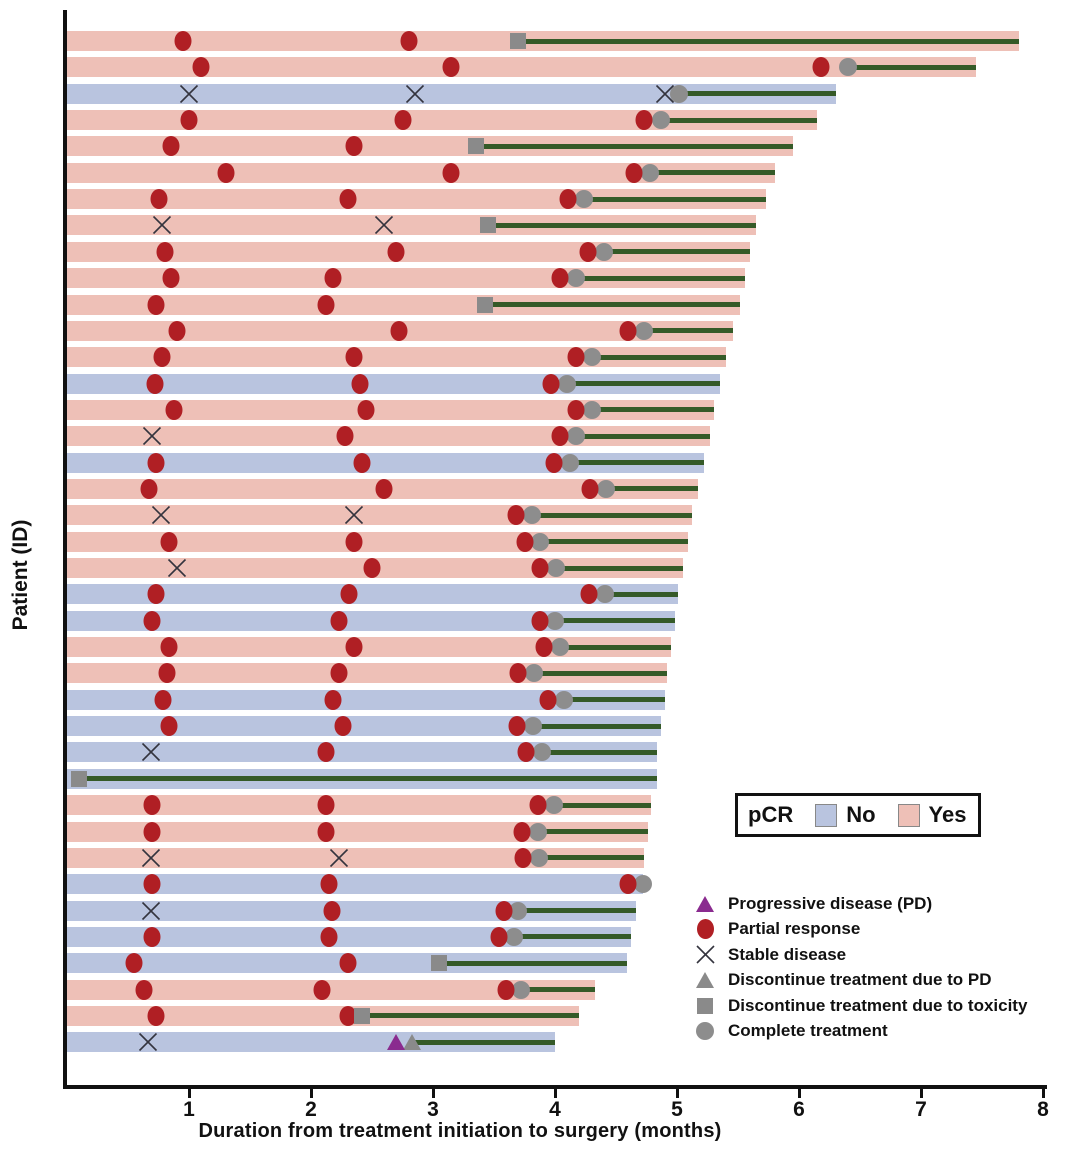 The height and width of the screenshot is (1157, 1080). What do you see at coordinates (555, 1087) in the screenshot?
I see `x-axis-line` at bounding box center [555, 1087].